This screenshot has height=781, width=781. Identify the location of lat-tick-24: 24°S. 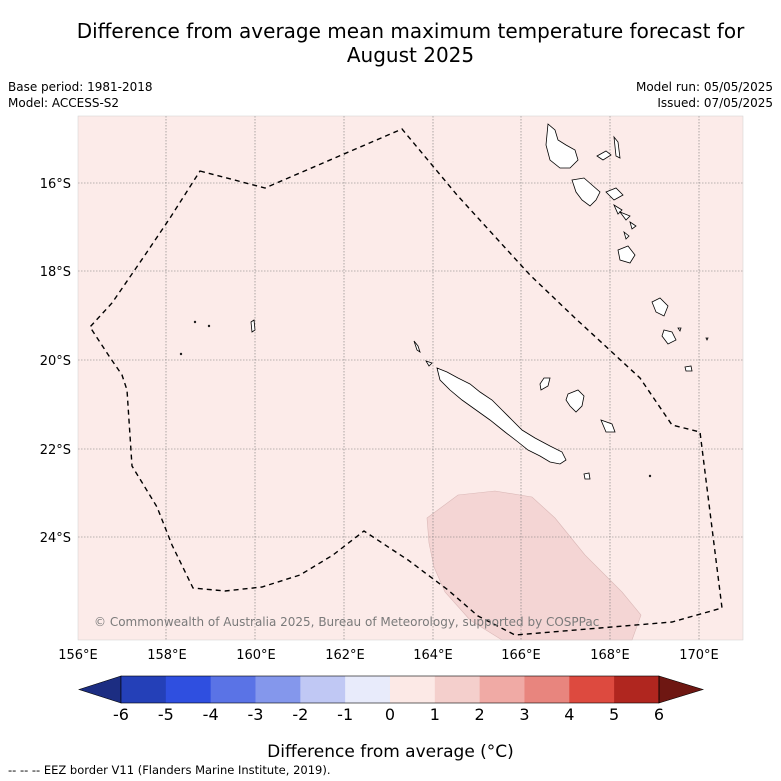
(55, 538).